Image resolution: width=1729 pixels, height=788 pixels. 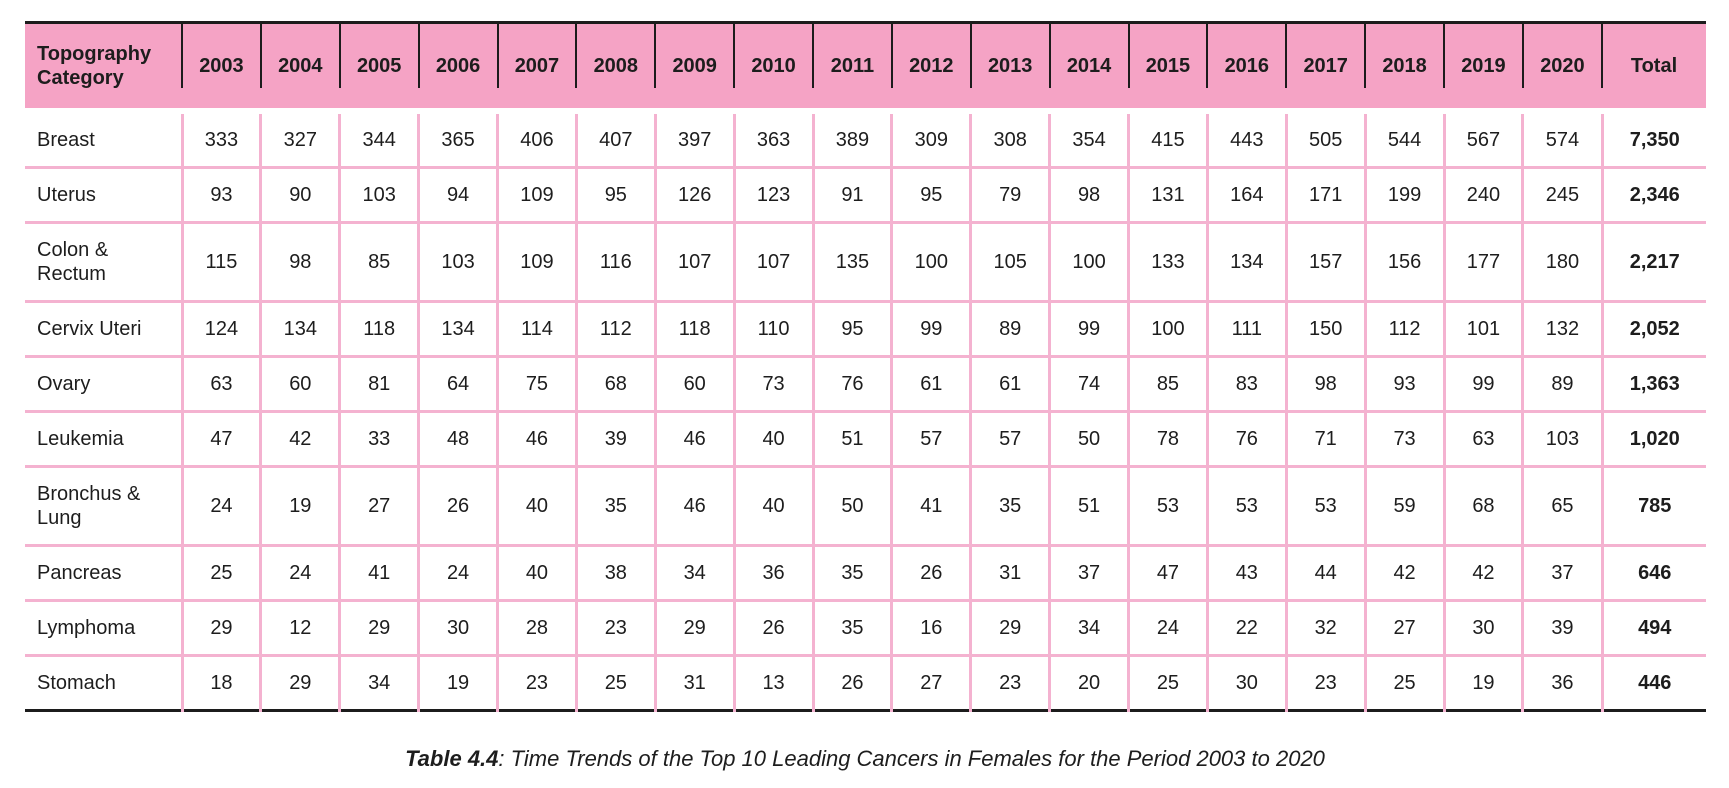 What do you see at coordinates (220, 682) in the screenshot?
I see `cell-value: 18` at bounding box center [220, 682].